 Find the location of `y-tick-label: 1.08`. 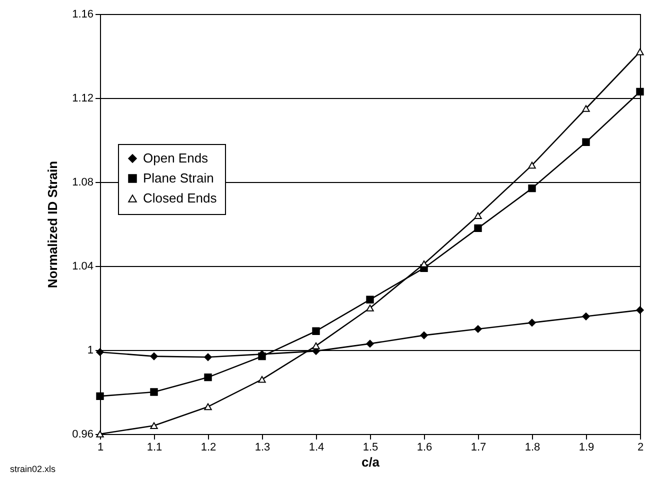

y-tick-label: 1.08 is located at coordinates (83, 182).